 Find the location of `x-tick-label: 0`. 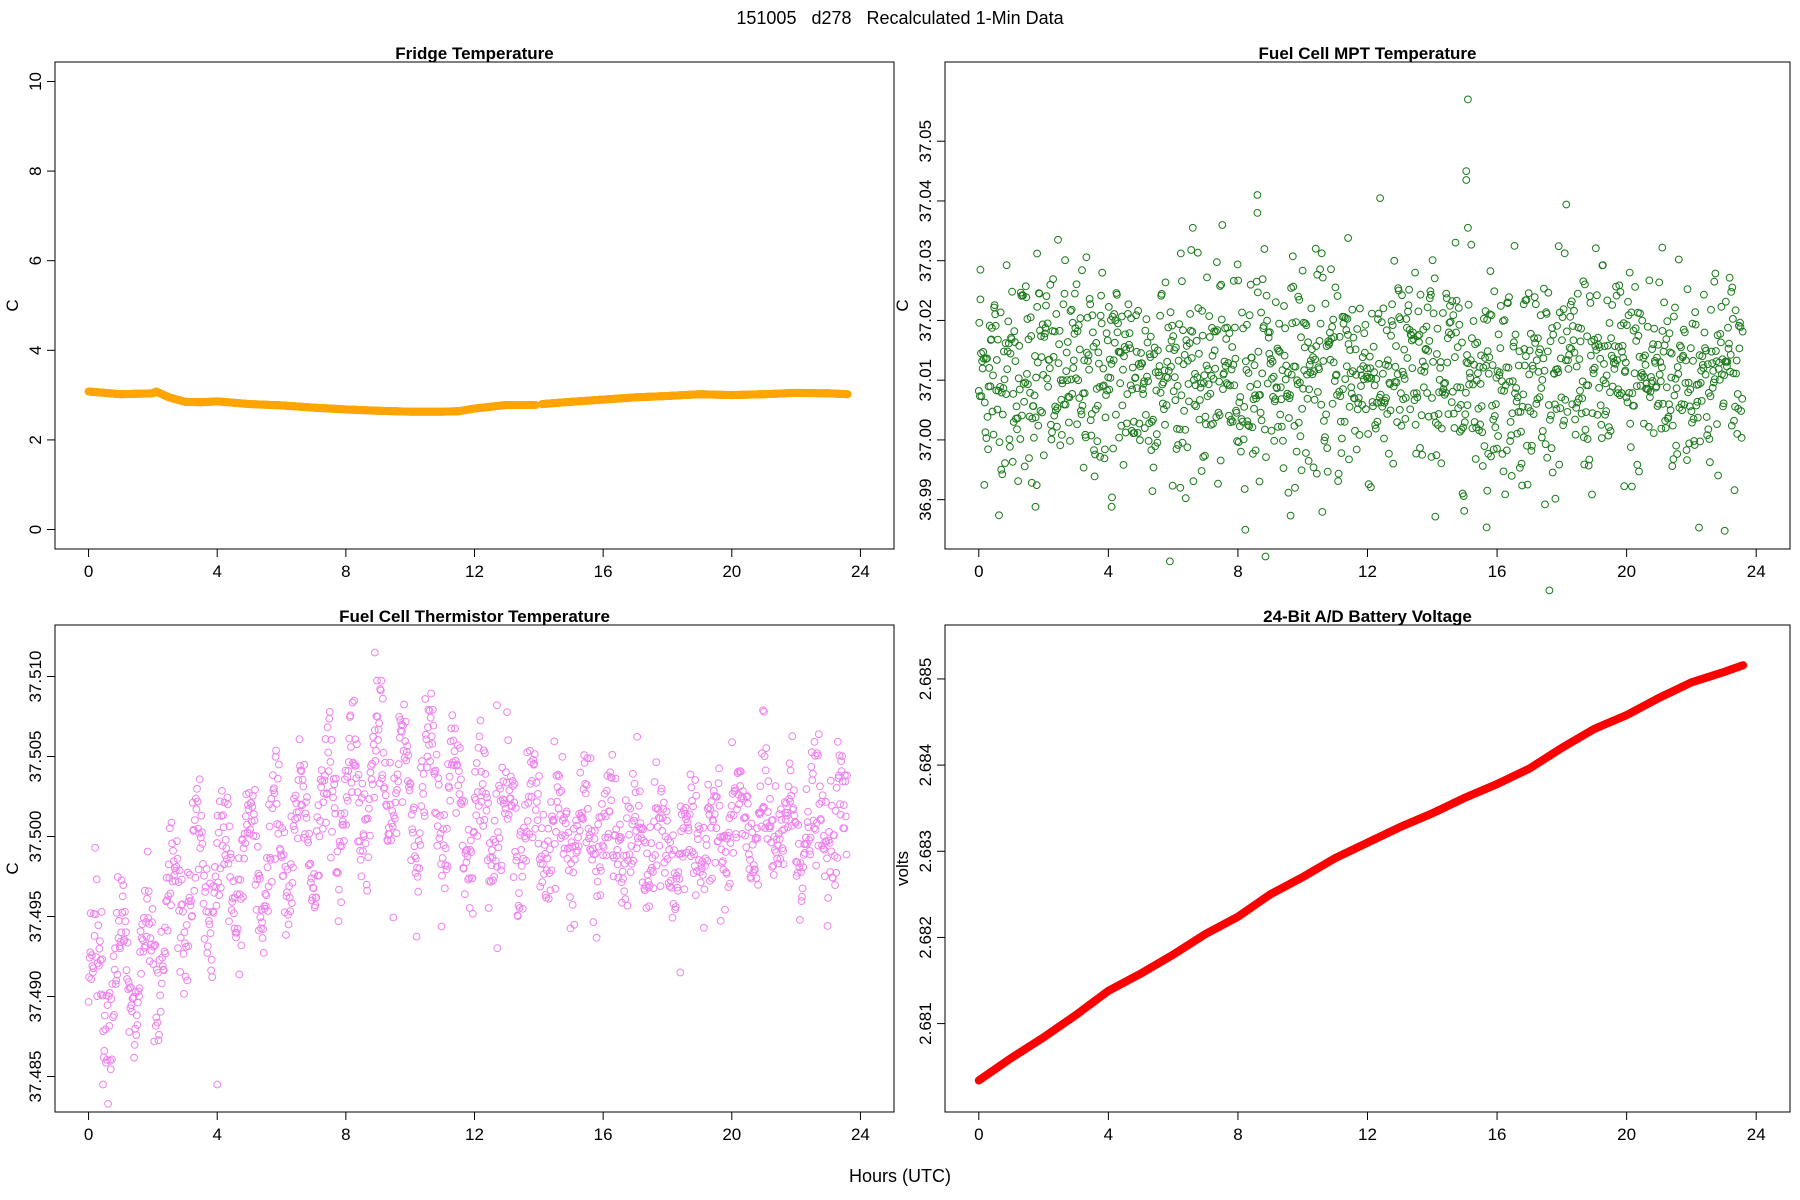

x-tick-label: 0 is located at coordinates (978, 571).